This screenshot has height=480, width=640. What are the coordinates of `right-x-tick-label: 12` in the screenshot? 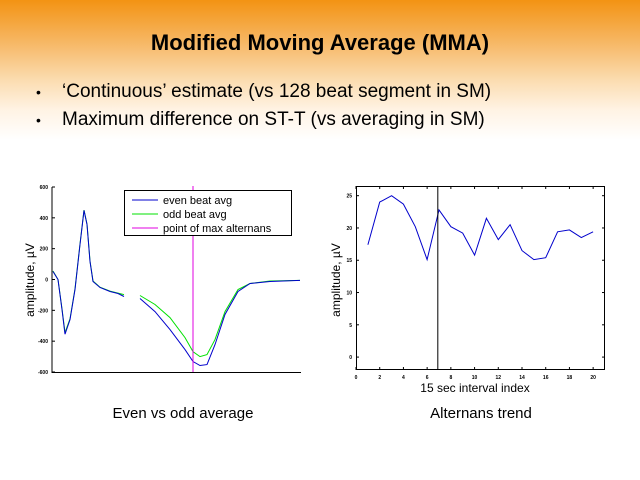 It's located at (499, 378).